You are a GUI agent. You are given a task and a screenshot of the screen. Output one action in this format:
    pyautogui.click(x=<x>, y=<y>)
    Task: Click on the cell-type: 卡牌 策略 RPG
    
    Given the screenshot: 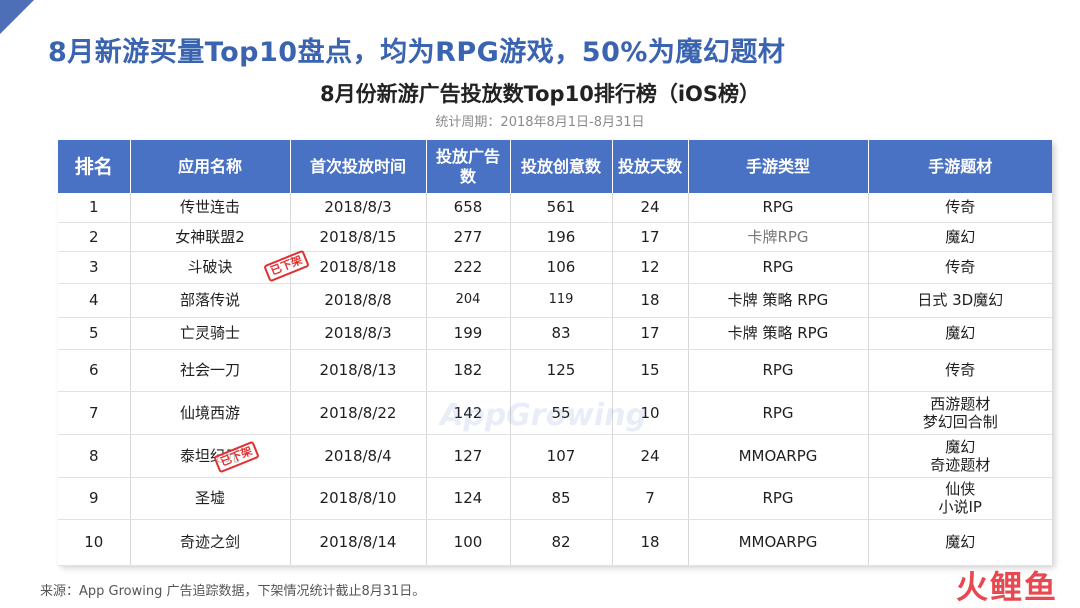 What is the action you would take?
    pyautogui.click(x=778, y=333)
    